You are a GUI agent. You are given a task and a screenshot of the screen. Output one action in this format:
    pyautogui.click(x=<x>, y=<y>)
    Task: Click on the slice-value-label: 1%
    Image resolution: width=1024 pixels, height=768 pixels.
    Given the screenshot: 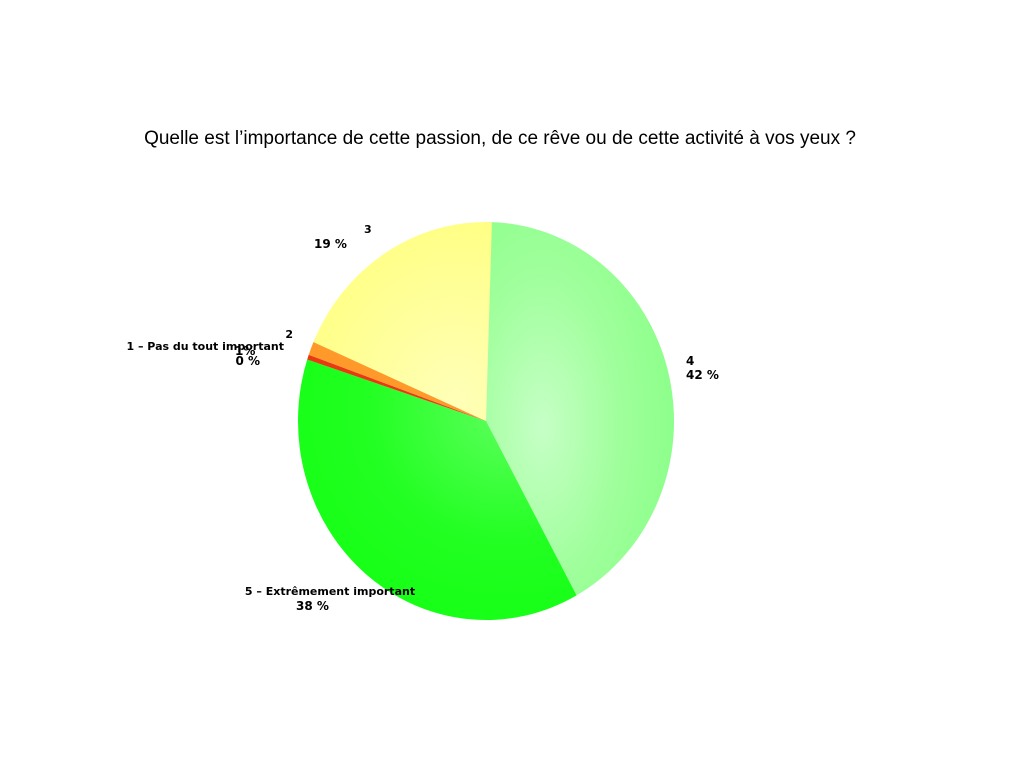 What is the action you would take?
    pyautogui.click(x=245, y=351)
    